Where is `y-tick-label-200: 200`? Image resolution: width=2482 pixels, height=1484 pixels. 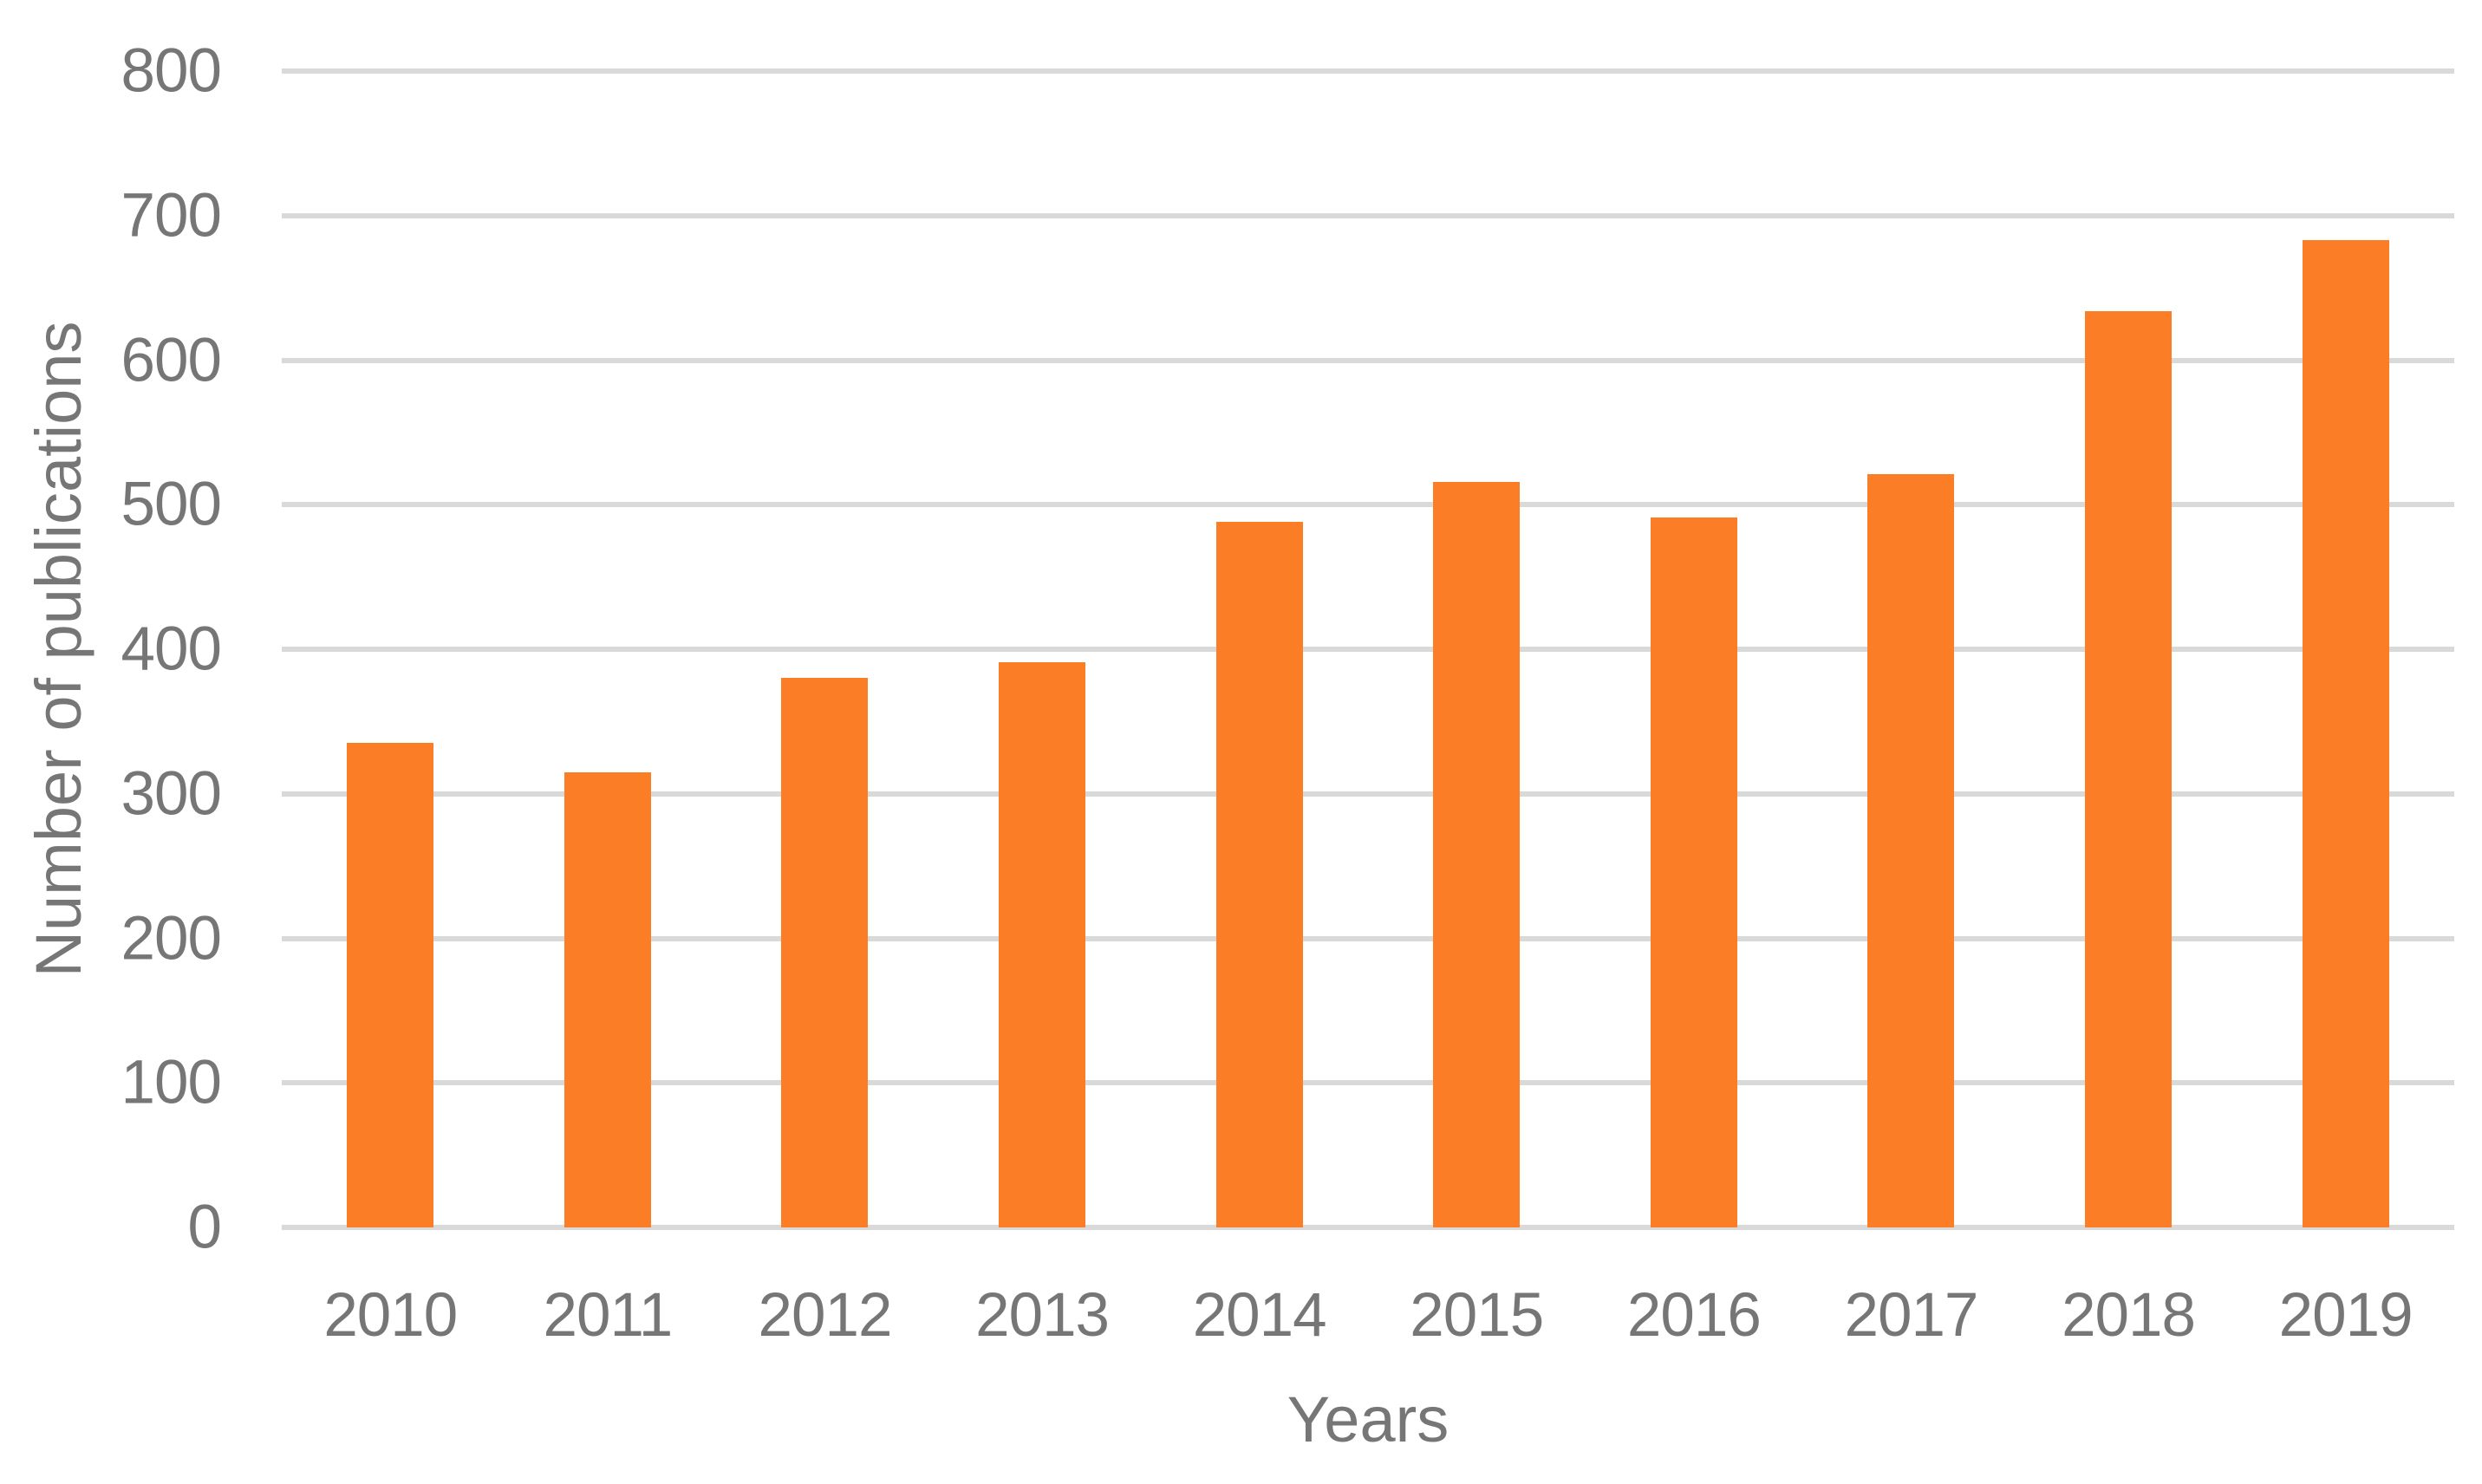 y-tick-label-200: 200 is located at coordinates (171, 938).